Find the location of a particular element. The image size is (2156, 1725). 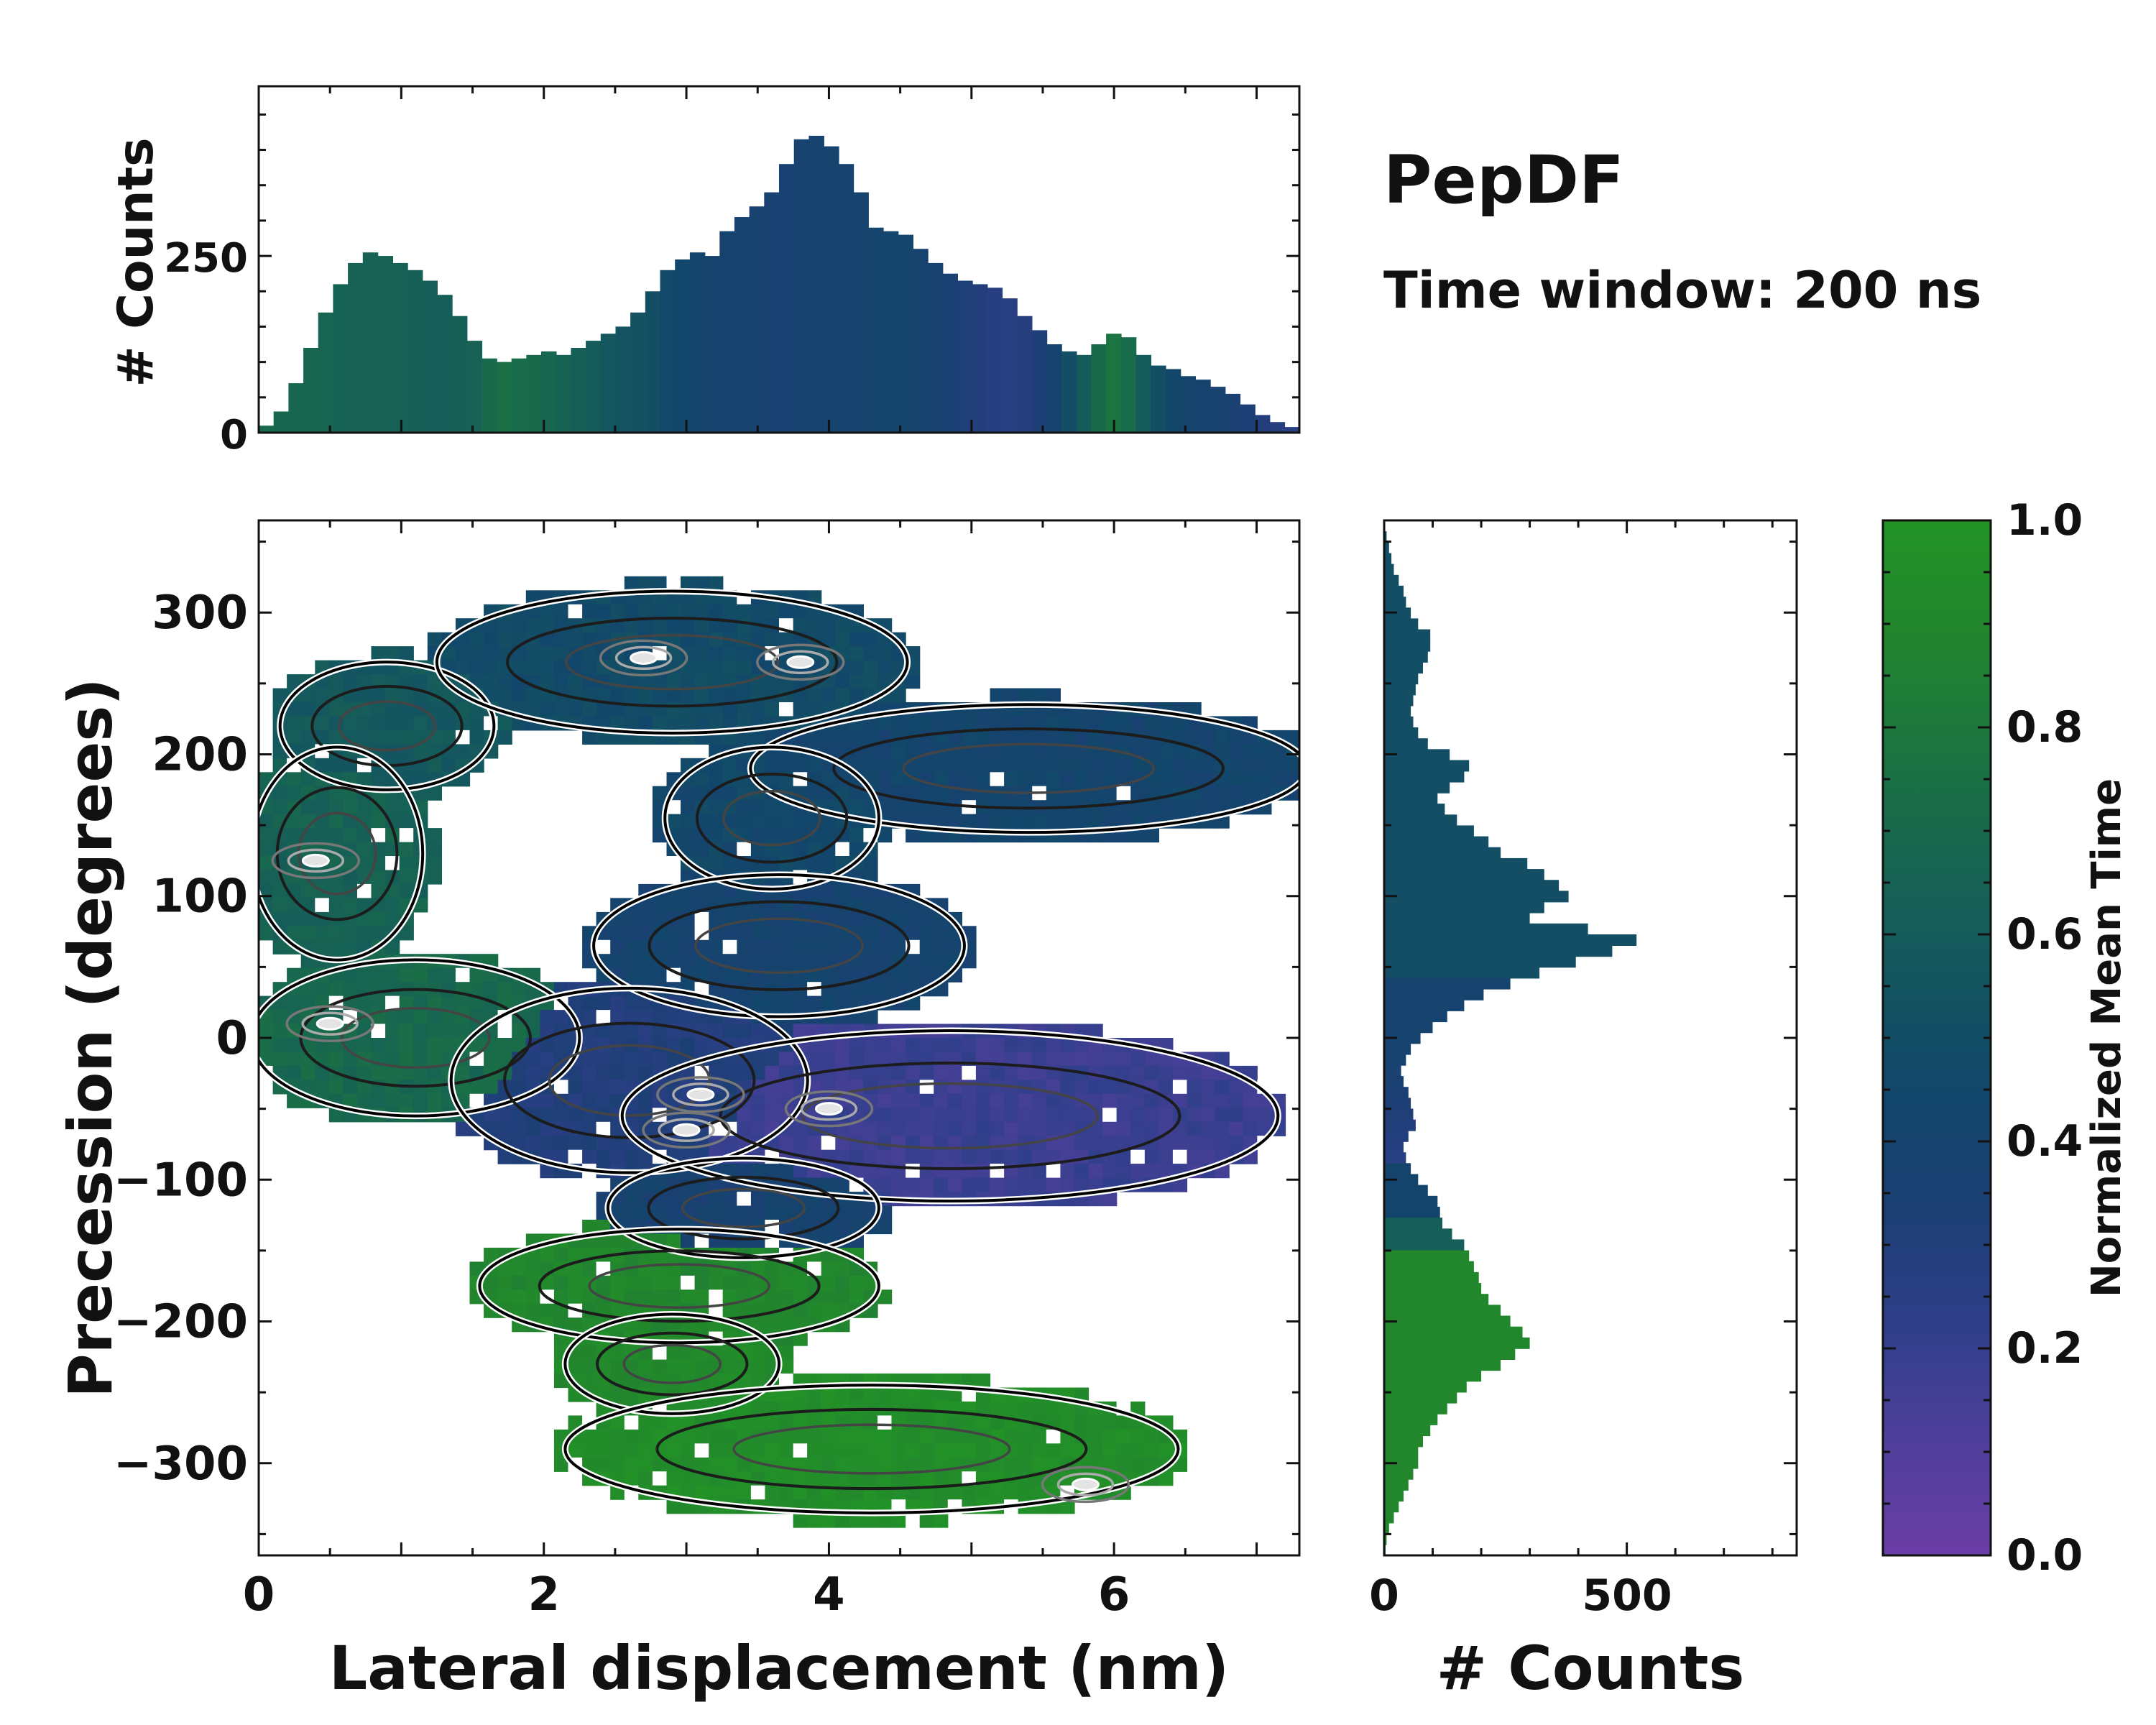

contour-outer is located at coordinates (779, 945).